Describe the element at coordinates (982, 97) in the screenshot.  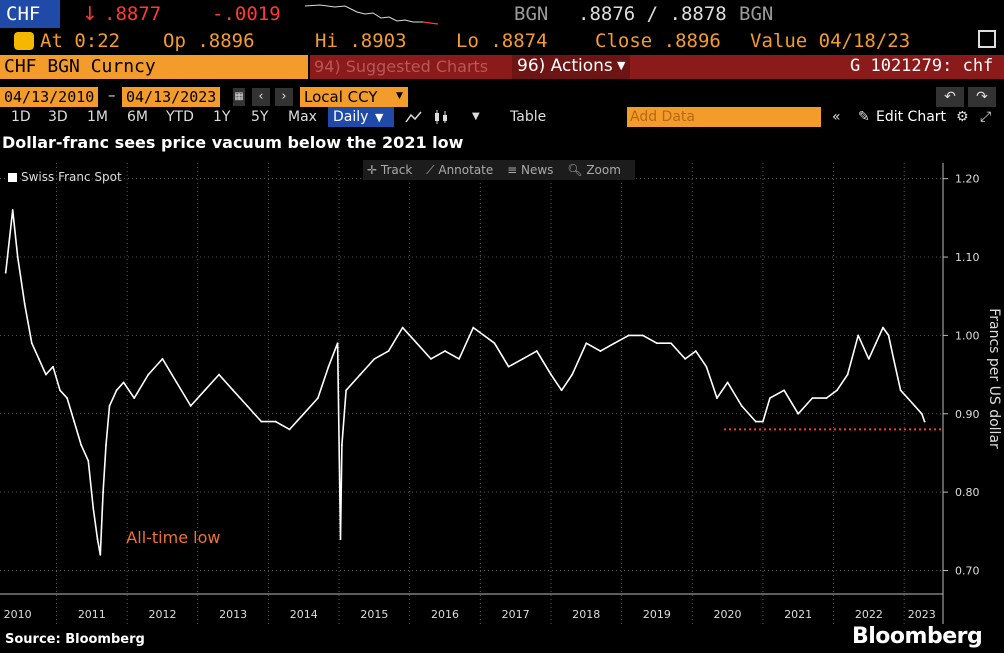
I see `redo-icon: ↷` at that location.